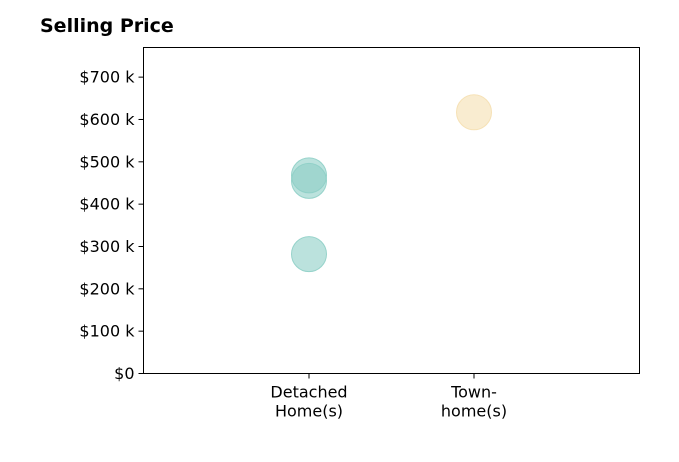 The image size is (679, 462). I want to click on chart-title: Selling Price, so click(107, 26).